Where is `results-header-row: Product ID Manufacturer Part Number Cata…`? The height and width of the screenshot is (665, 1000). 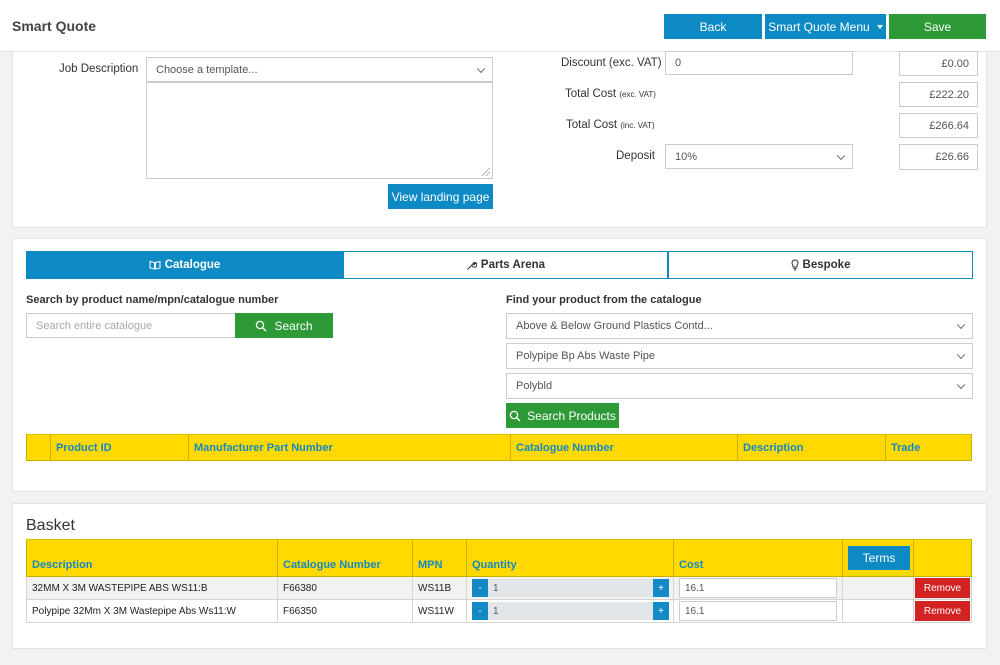 results-header-row: Product ID Manufacturer Part Number Cata… is located at coordinates (499, 447).